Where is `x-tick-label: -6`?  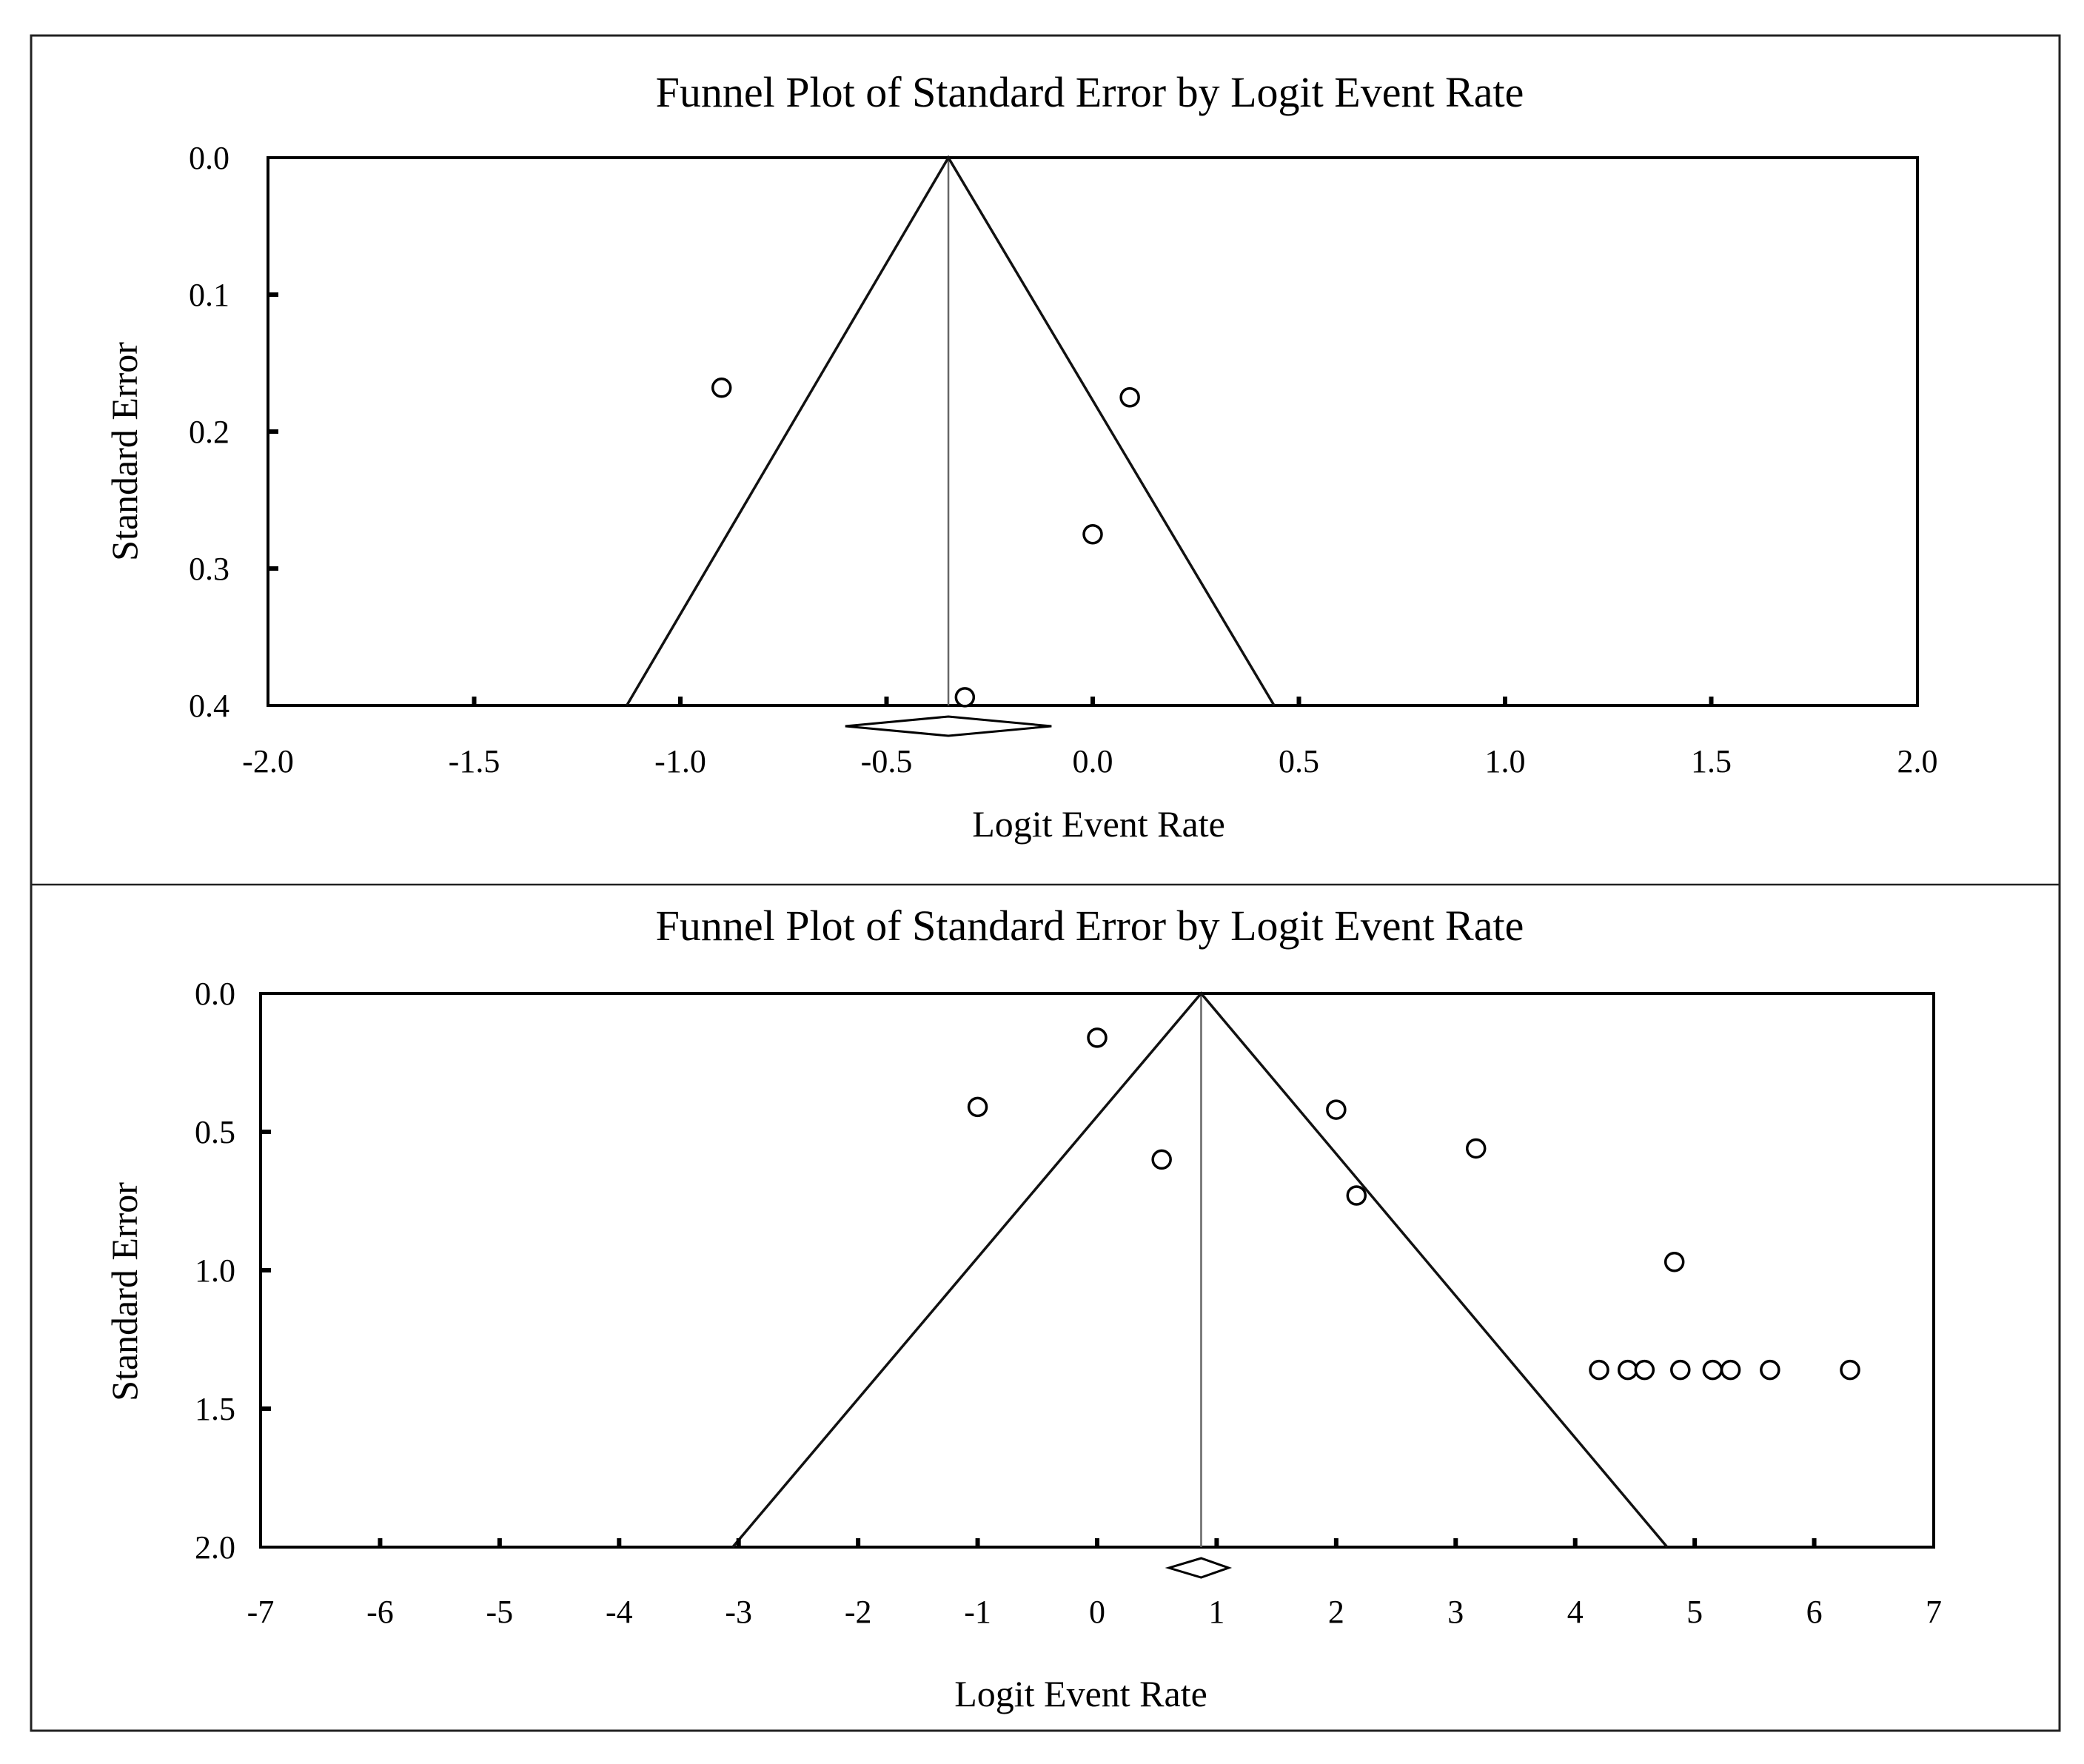
x-tick-label: -6 is located at coordinates (380, 1612).